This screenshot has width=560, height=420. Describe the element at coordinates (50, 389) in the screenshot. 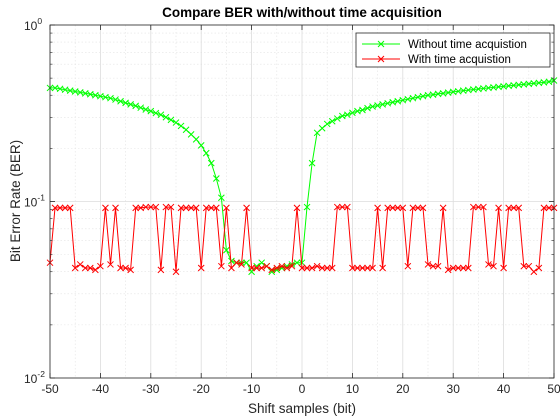

I see `x-tick-label: -50` at that location.